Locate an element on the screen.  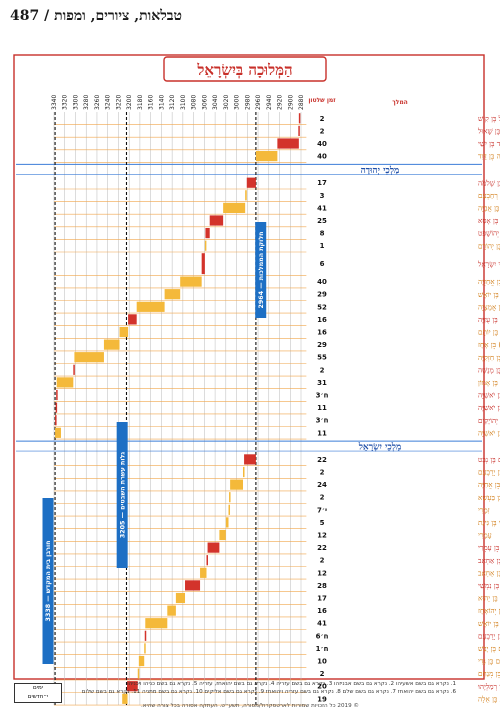
event-label: גלות עשרת השבטים — 3205 is located at coordinates (122, 495).